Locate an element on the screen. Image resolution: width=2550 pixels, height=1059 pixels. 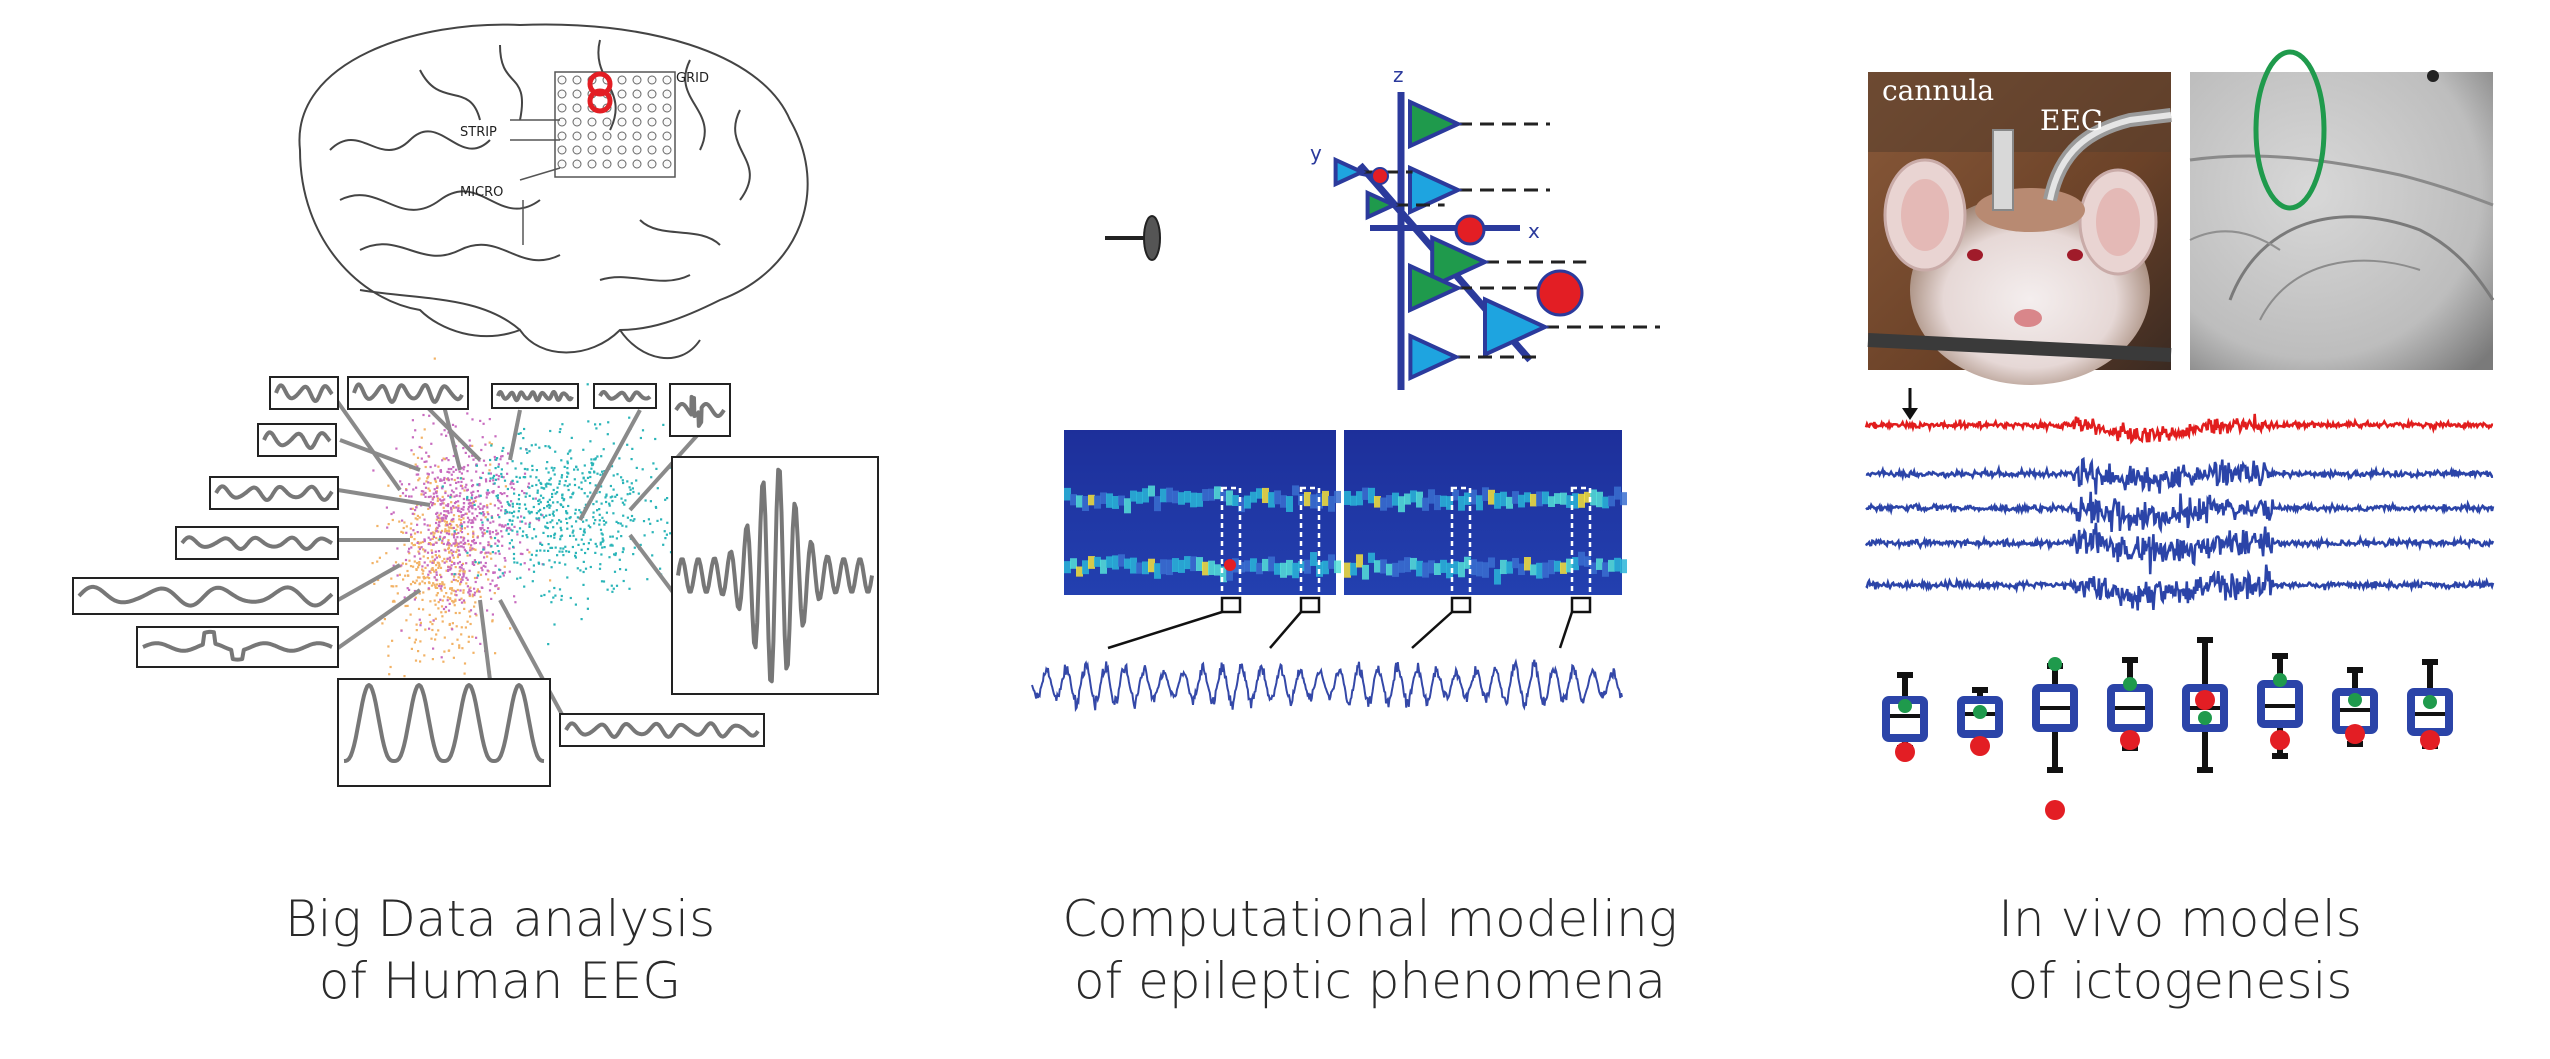
axis-label-x: x is located at coordinates (1534, 231).